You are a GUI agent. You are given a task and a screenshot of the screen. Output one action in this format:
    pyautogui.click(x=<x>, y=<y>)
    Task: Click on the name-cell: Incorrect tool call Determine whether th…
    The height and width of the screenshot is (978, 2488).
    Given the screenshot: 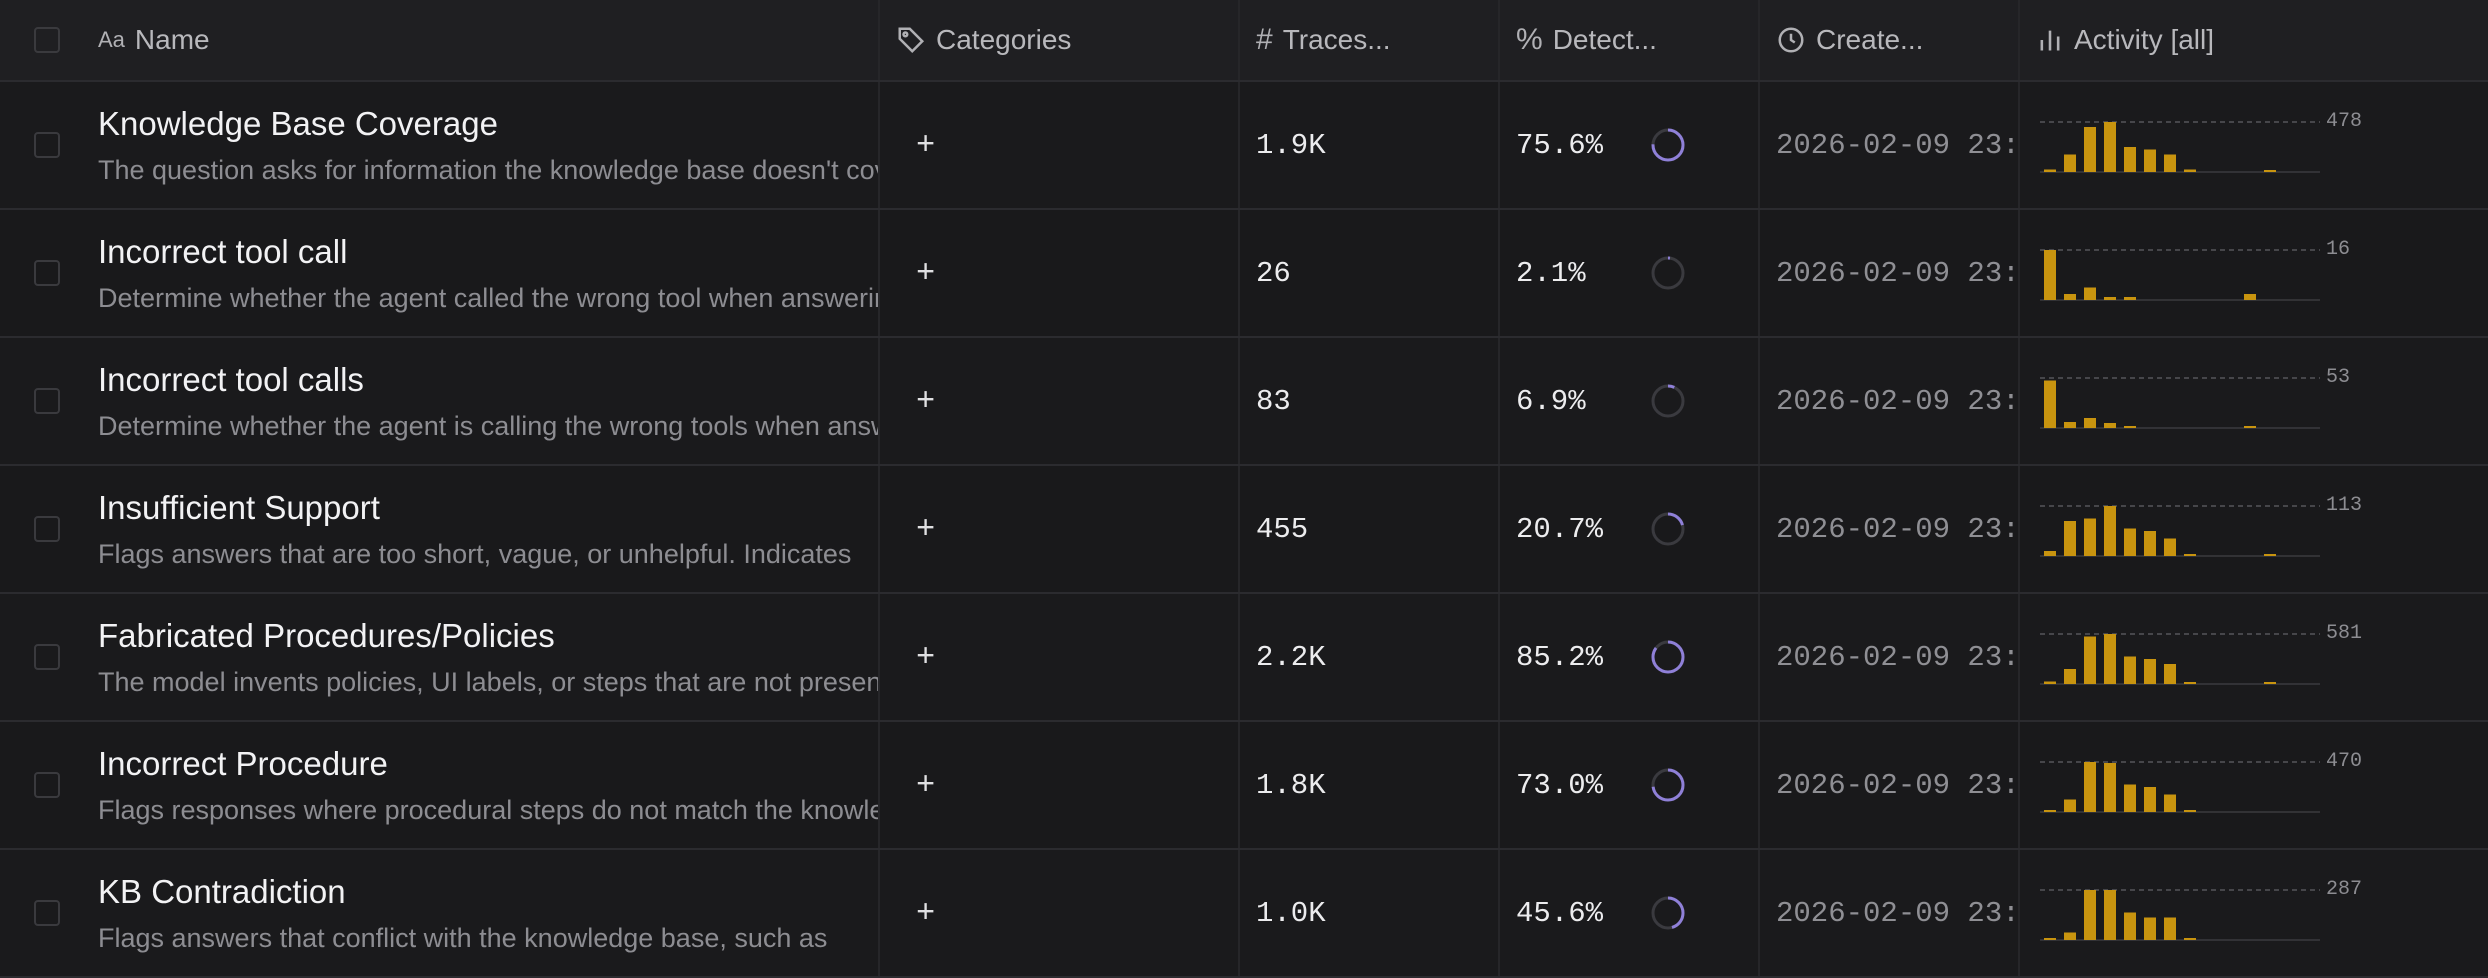 What is the action you would take?
    pyautogui.click(x=487, y=273)
    